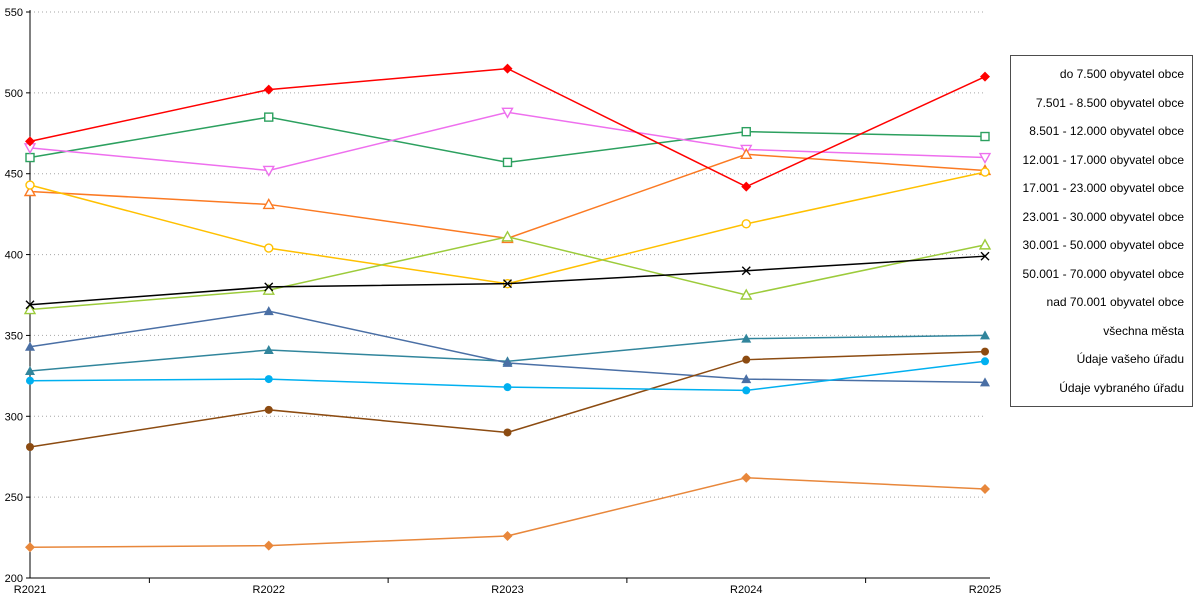  What do you see at coordinates (507, 590) in the screenshot?
I see `x-axis-label: R2023` at bounding box center [507, 590].